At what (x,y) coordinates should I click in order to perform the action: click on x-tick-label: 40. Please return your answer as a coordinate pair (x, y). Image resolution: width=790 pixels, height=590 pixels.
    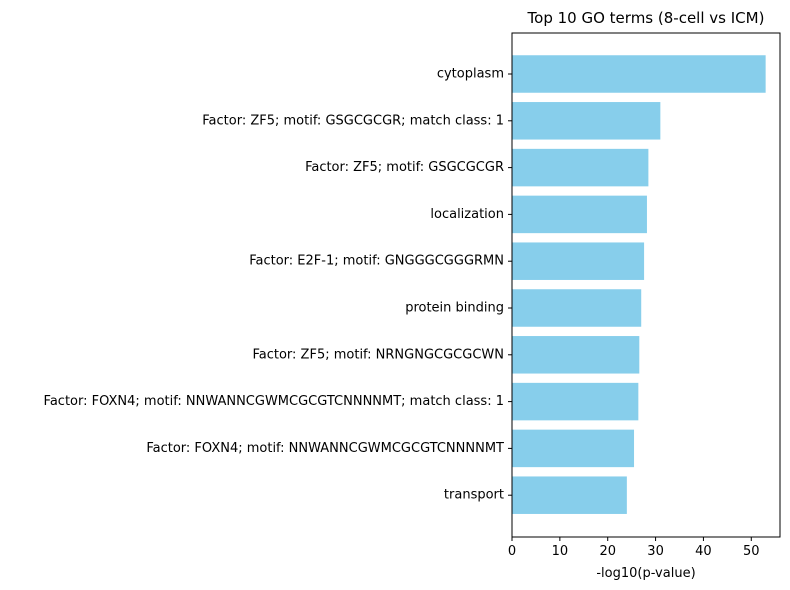
    Looking at the image, I should click on (703, 551).